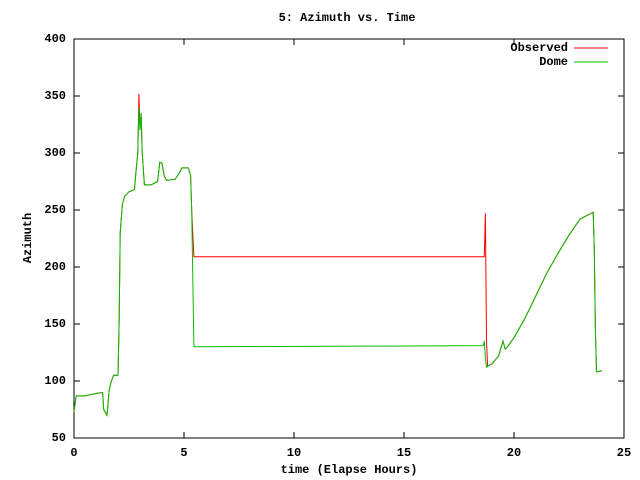  Describe the element at coordinates (73, 453) in the screenshot. I see `x-tick-label: 0` at that location.